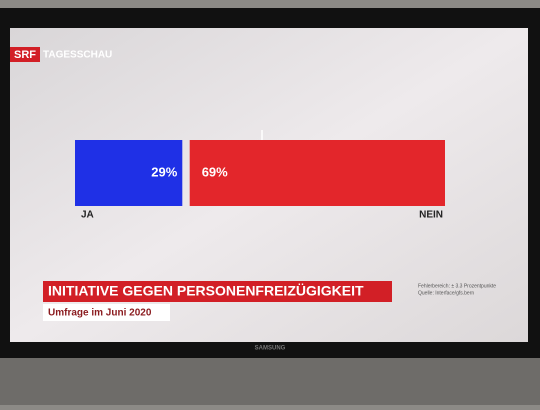  I want to click on category-label: NEIN, so click(431, 215).